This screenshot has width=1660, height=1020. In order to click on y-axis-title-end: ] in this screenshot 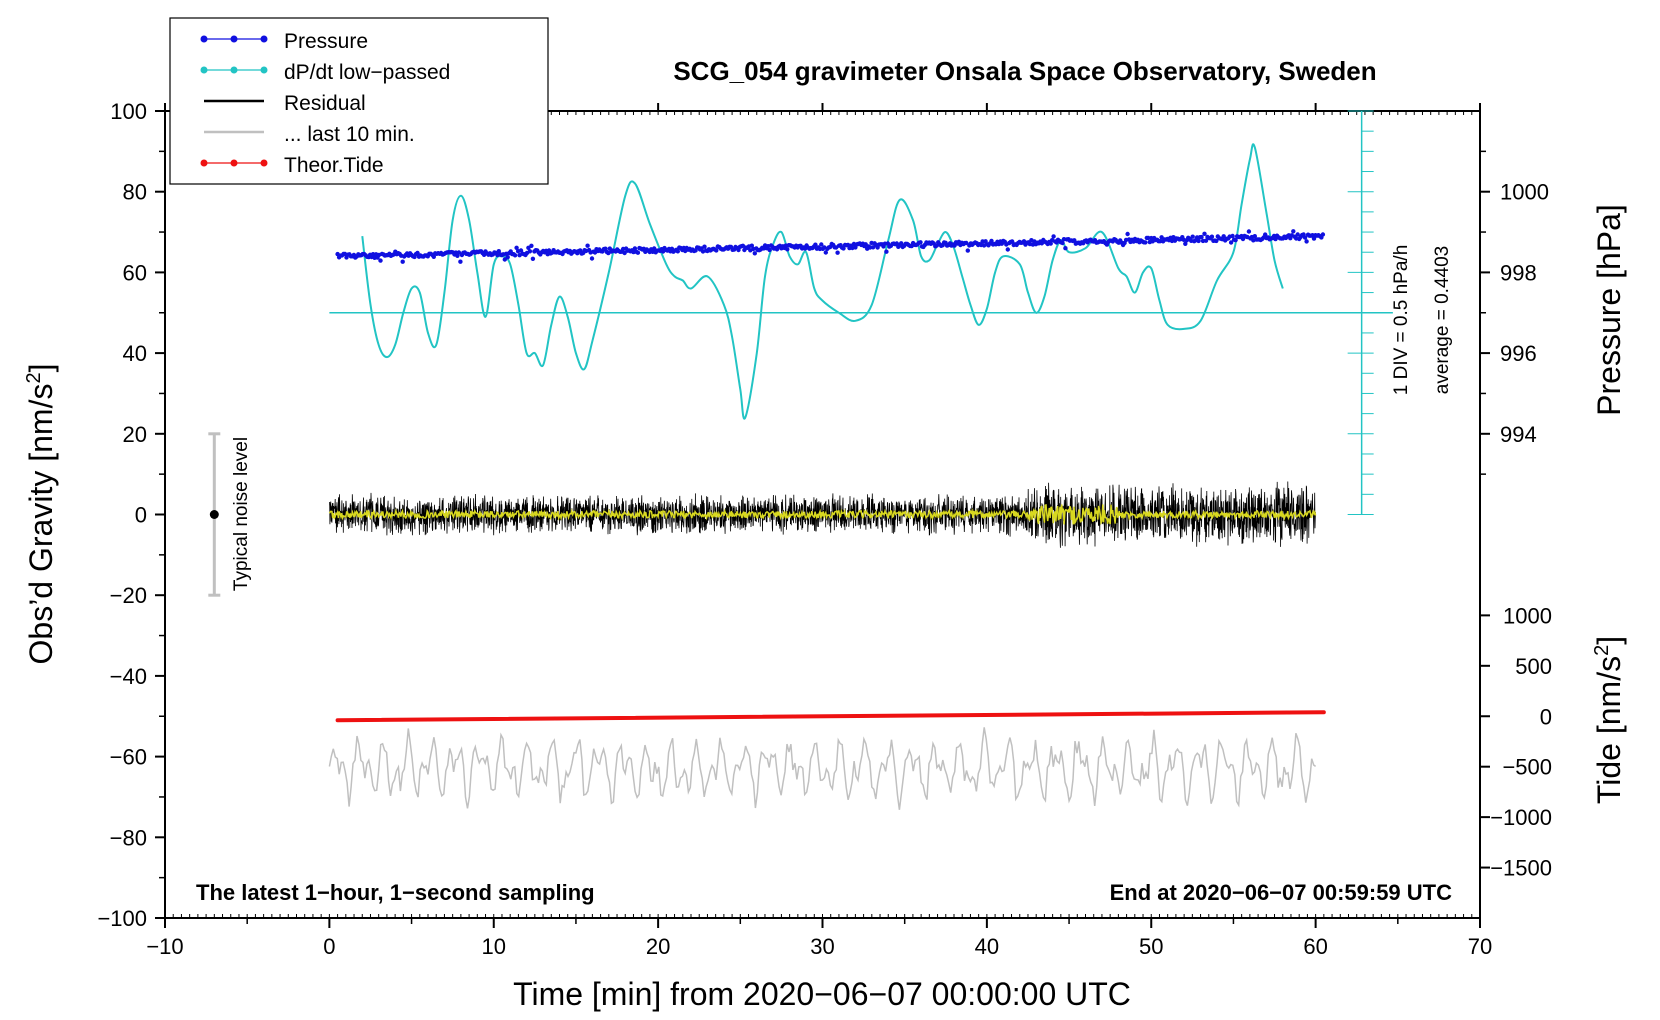, I will do `click(41, 368)`.